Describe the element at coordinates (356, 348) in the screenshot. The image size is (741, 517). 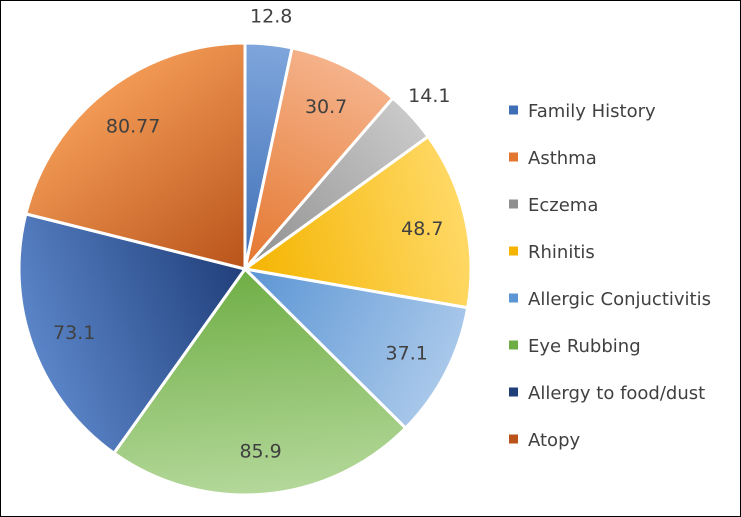
I see `pie-slice-allergic-conjuctivitis` at that location.